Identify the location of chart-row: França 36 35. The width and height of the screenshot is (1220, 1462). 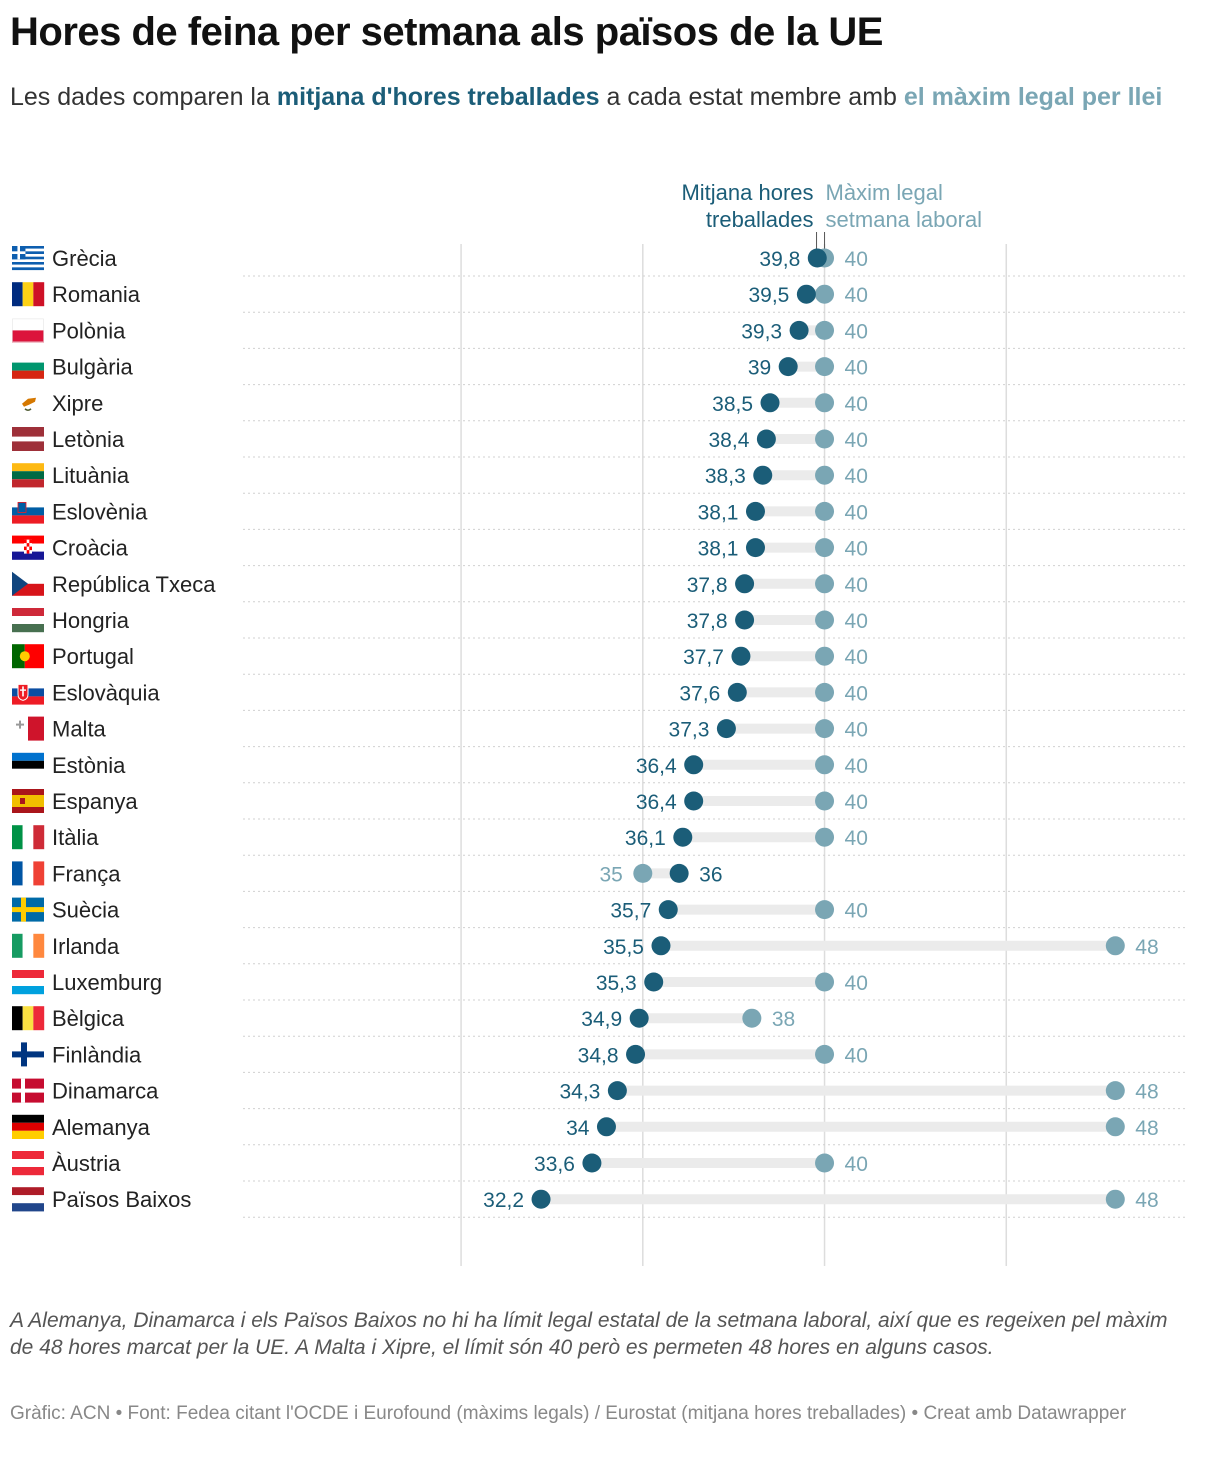
(620, 876).